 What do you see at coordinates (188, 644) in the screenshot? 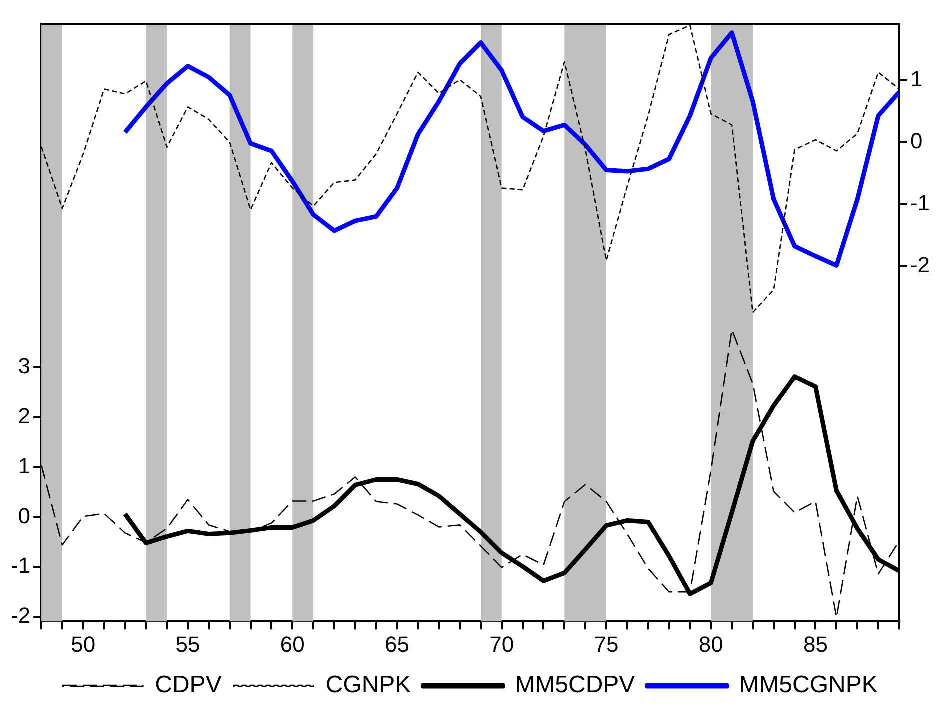
I see `x-tick-label: 55` at bounding box center [188, 644].